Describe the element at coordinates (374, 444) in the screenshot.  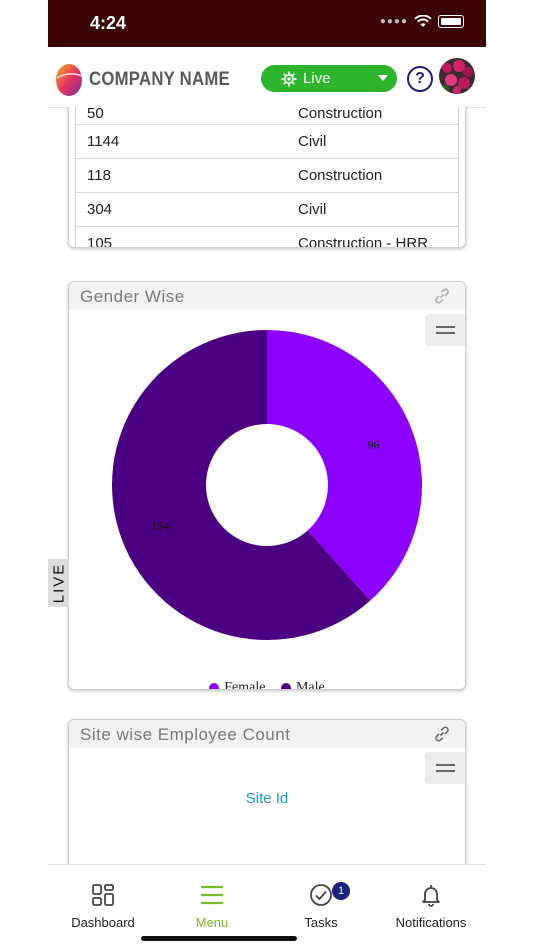
I see `data-label: 96` at that location.